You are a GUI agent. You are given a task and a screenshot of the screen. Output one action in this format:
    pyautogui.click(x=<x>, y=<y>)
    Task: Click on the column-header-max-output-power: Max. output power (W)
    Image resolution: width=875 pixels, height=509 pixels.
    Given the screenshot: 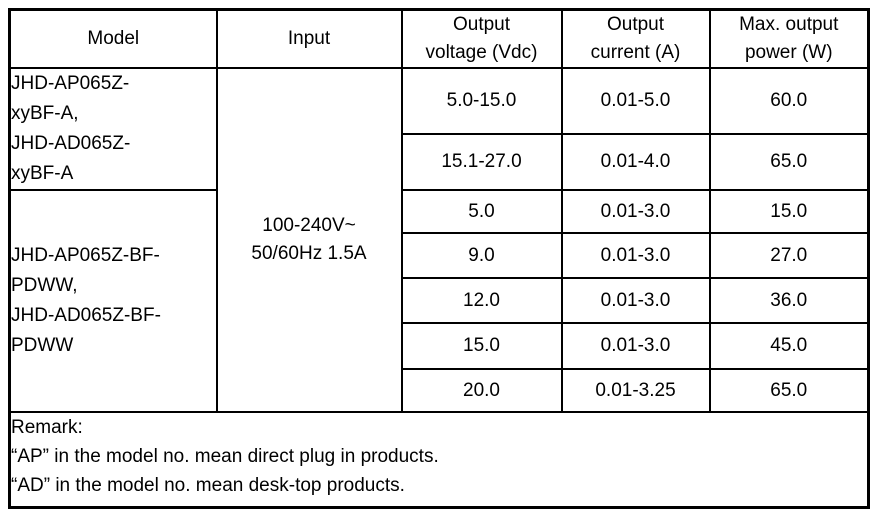 What is the action you would take?
    pyautogui.click(x=789, y=38)
    